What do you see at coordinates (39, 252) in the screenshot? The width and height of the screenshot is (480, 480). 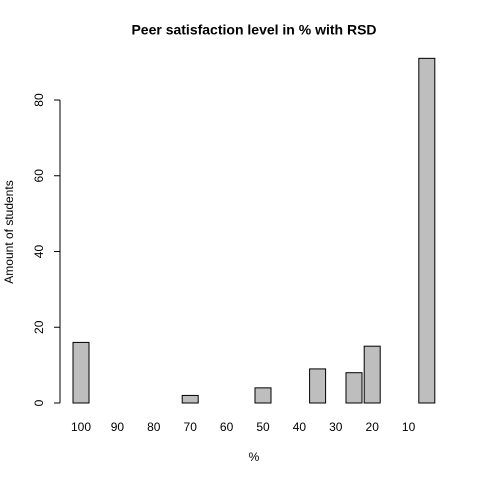 I see `y-tick-label: 40` at bounding box center [39, 252].